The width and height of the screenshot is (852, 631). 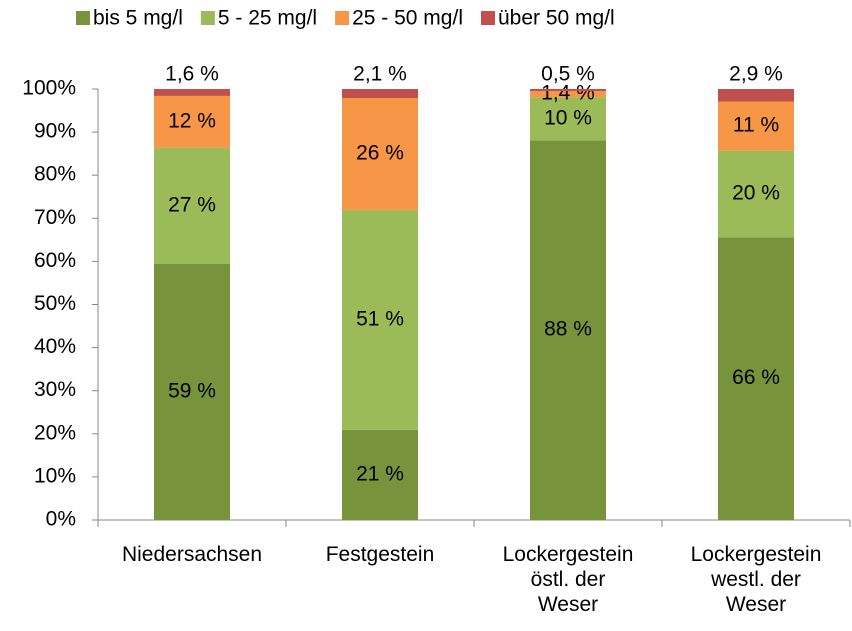 I want to click on y-tick-label: 40%, so click(x=55, y=346).